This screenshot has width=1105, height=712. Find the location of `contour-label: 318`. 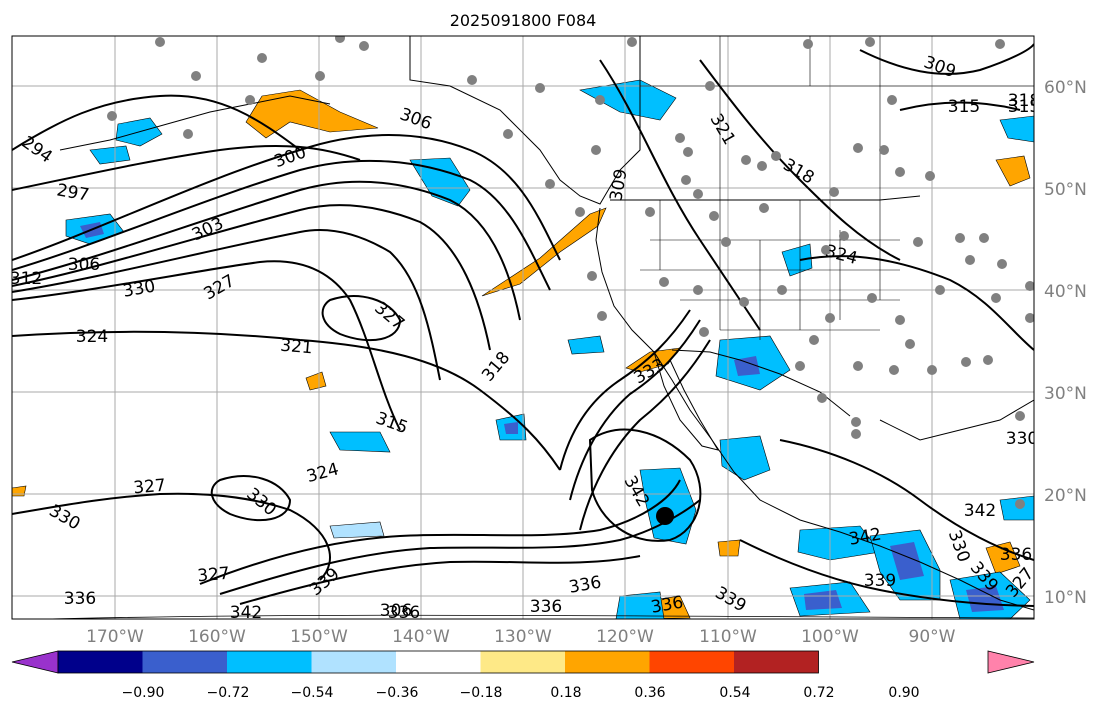

contour-label: 318 is located at coordinates (1024, 101).